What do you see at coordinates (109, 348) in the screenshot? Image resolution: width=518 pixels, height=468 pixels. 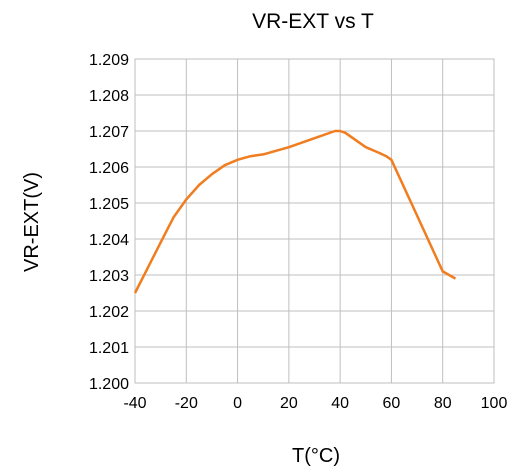 I see `y-tick-label: 1.201` at bounding box center [109, 348].